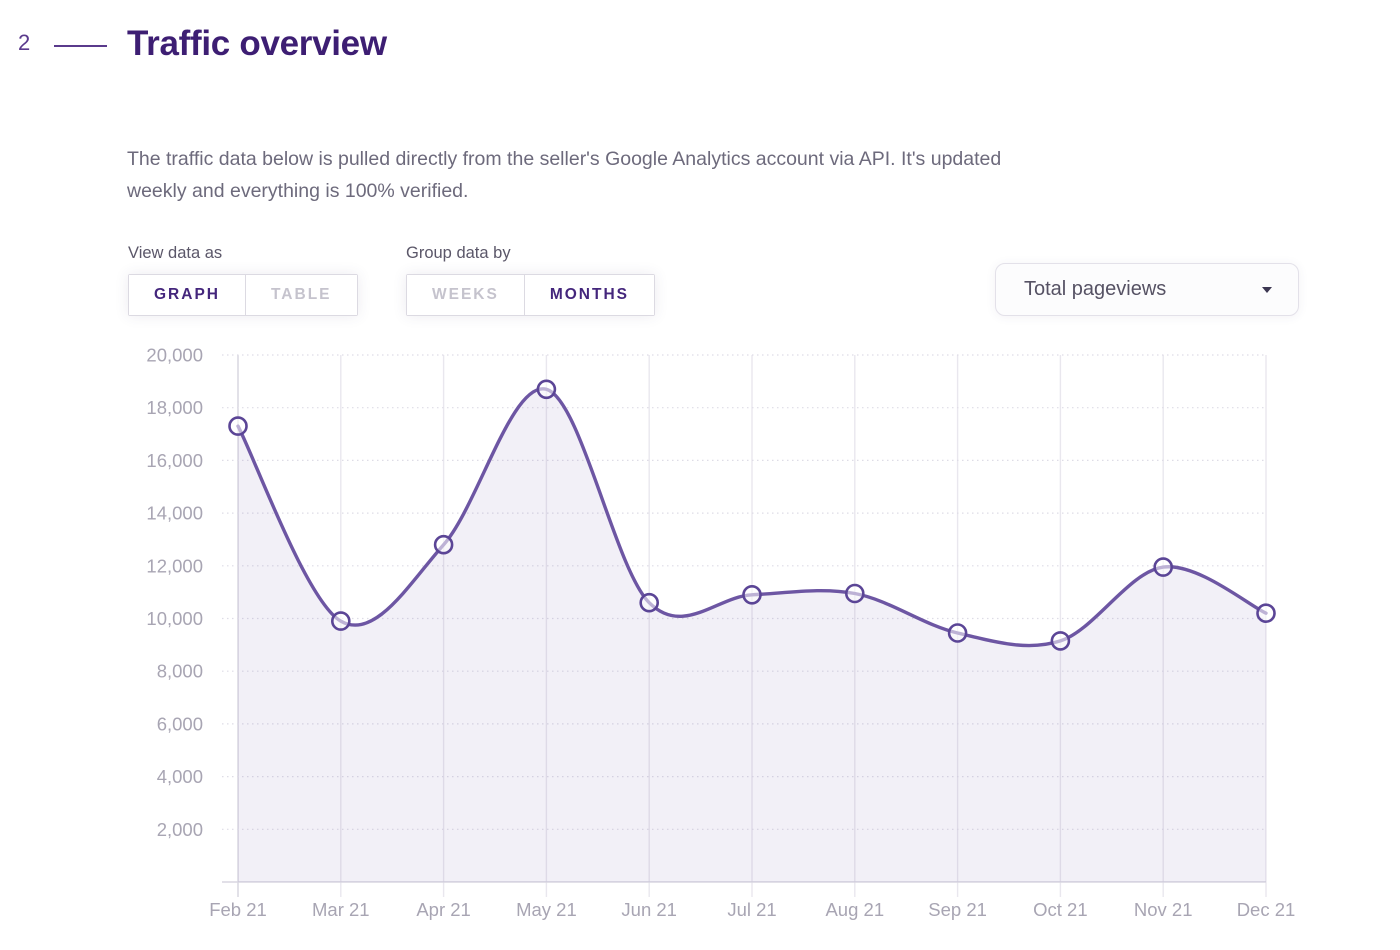  Describe the element at coordinates (443, 909) in the screenshot. I see `x-axis-tick-label: Apr 21` at that location.